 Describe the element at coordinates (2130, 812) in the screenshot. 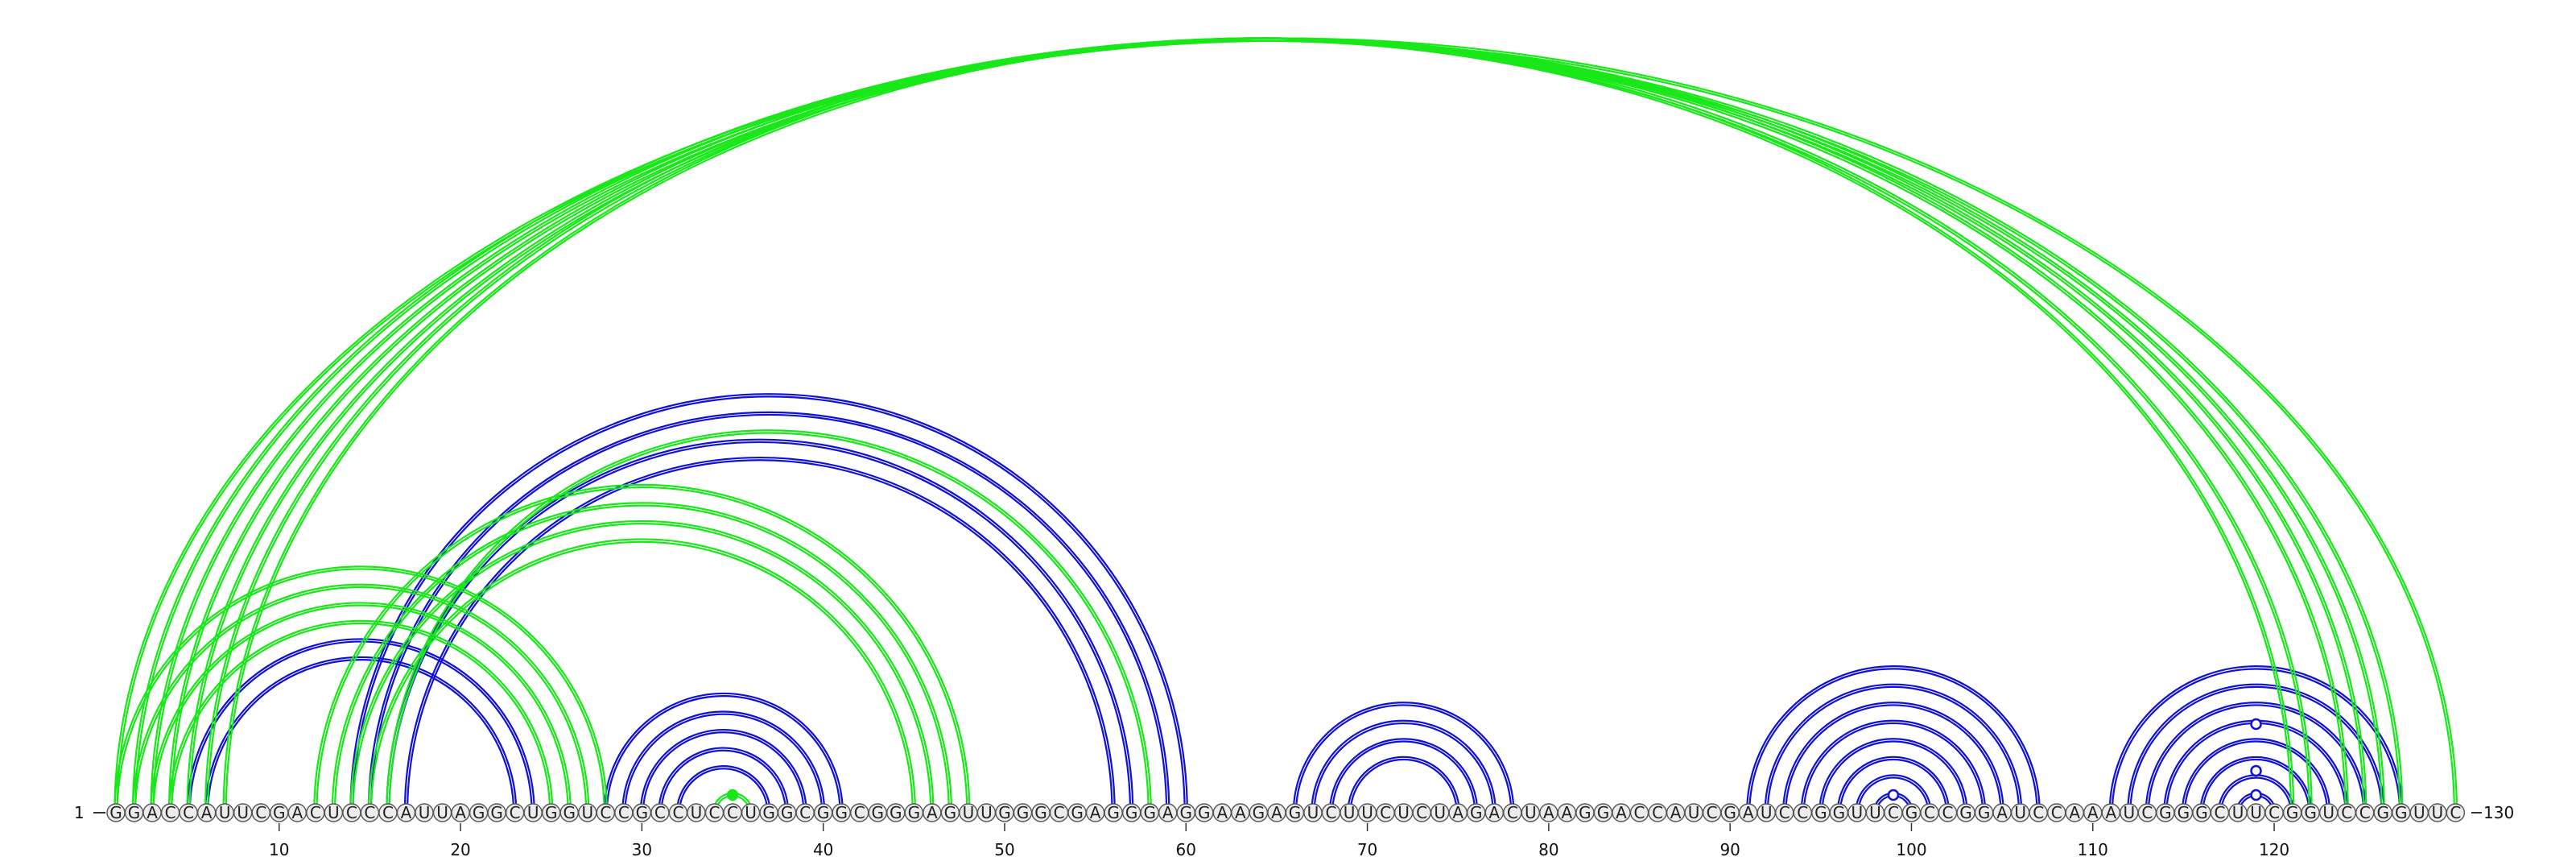

I see `nucleotide-letter-112: U` at that location.